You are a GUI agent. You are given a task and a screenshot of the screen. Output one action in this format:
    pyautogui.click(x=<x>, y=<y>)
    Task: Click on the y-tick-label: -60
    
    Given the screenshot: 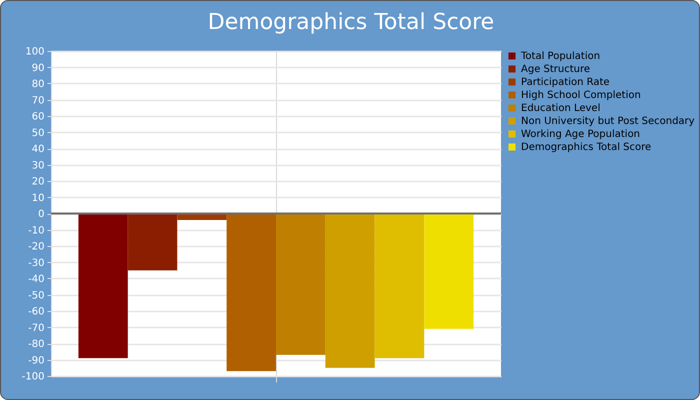 What is the action you would take?
    pyautogui.click(x=36, y=312)
    